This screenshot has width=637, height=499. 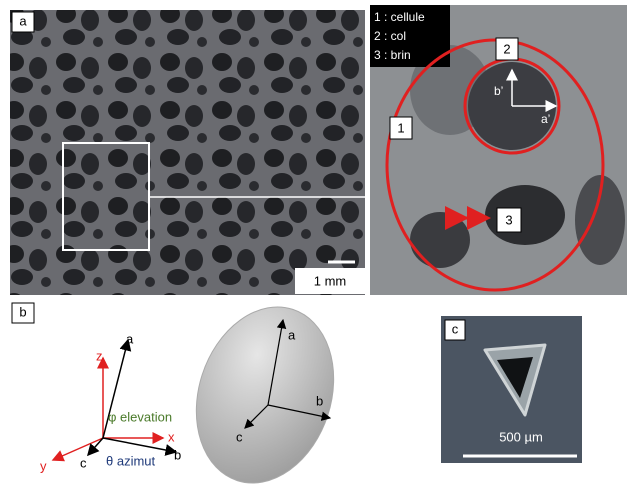 I want to click on axis-label: y, so click(x=43, y=465).